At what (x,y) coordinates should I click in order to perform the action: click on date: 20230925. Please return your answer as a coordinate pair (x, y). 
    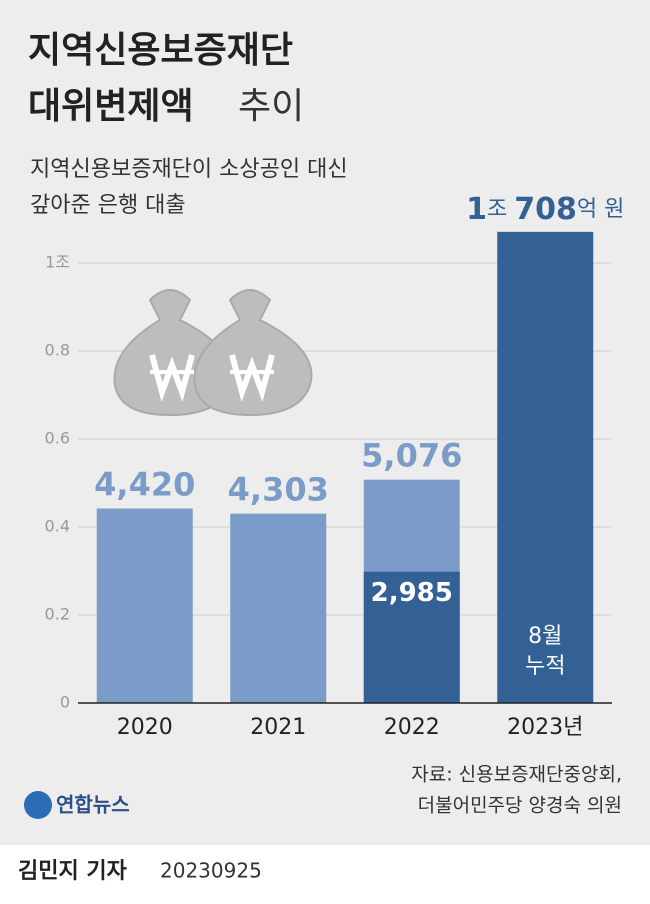
    Looking at the image, I should click on (211, 871).